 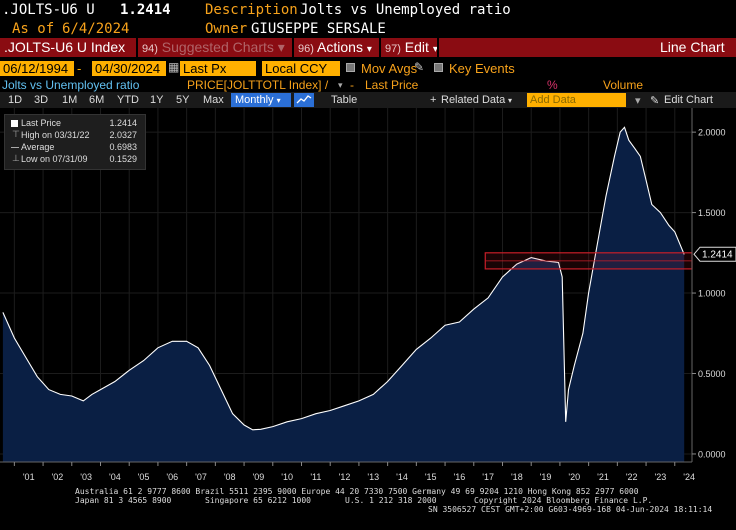 What do you see at coordinates (350, 67) in the screenshot?
I see `mov-avgs-checkbox` at bounding box center [350, 67].